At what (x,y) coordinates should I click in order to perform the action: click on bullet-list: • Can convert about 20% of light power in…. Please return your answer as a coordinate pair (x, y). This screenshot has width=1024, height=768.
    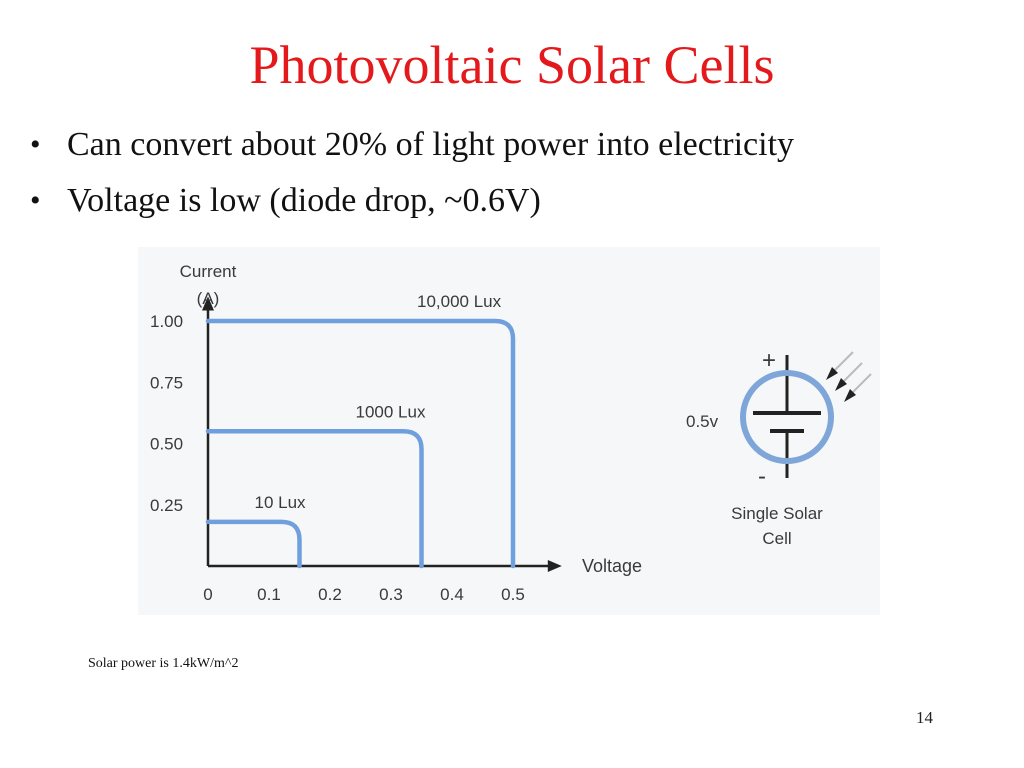
    Looking at the image, I should click on (412, 176).